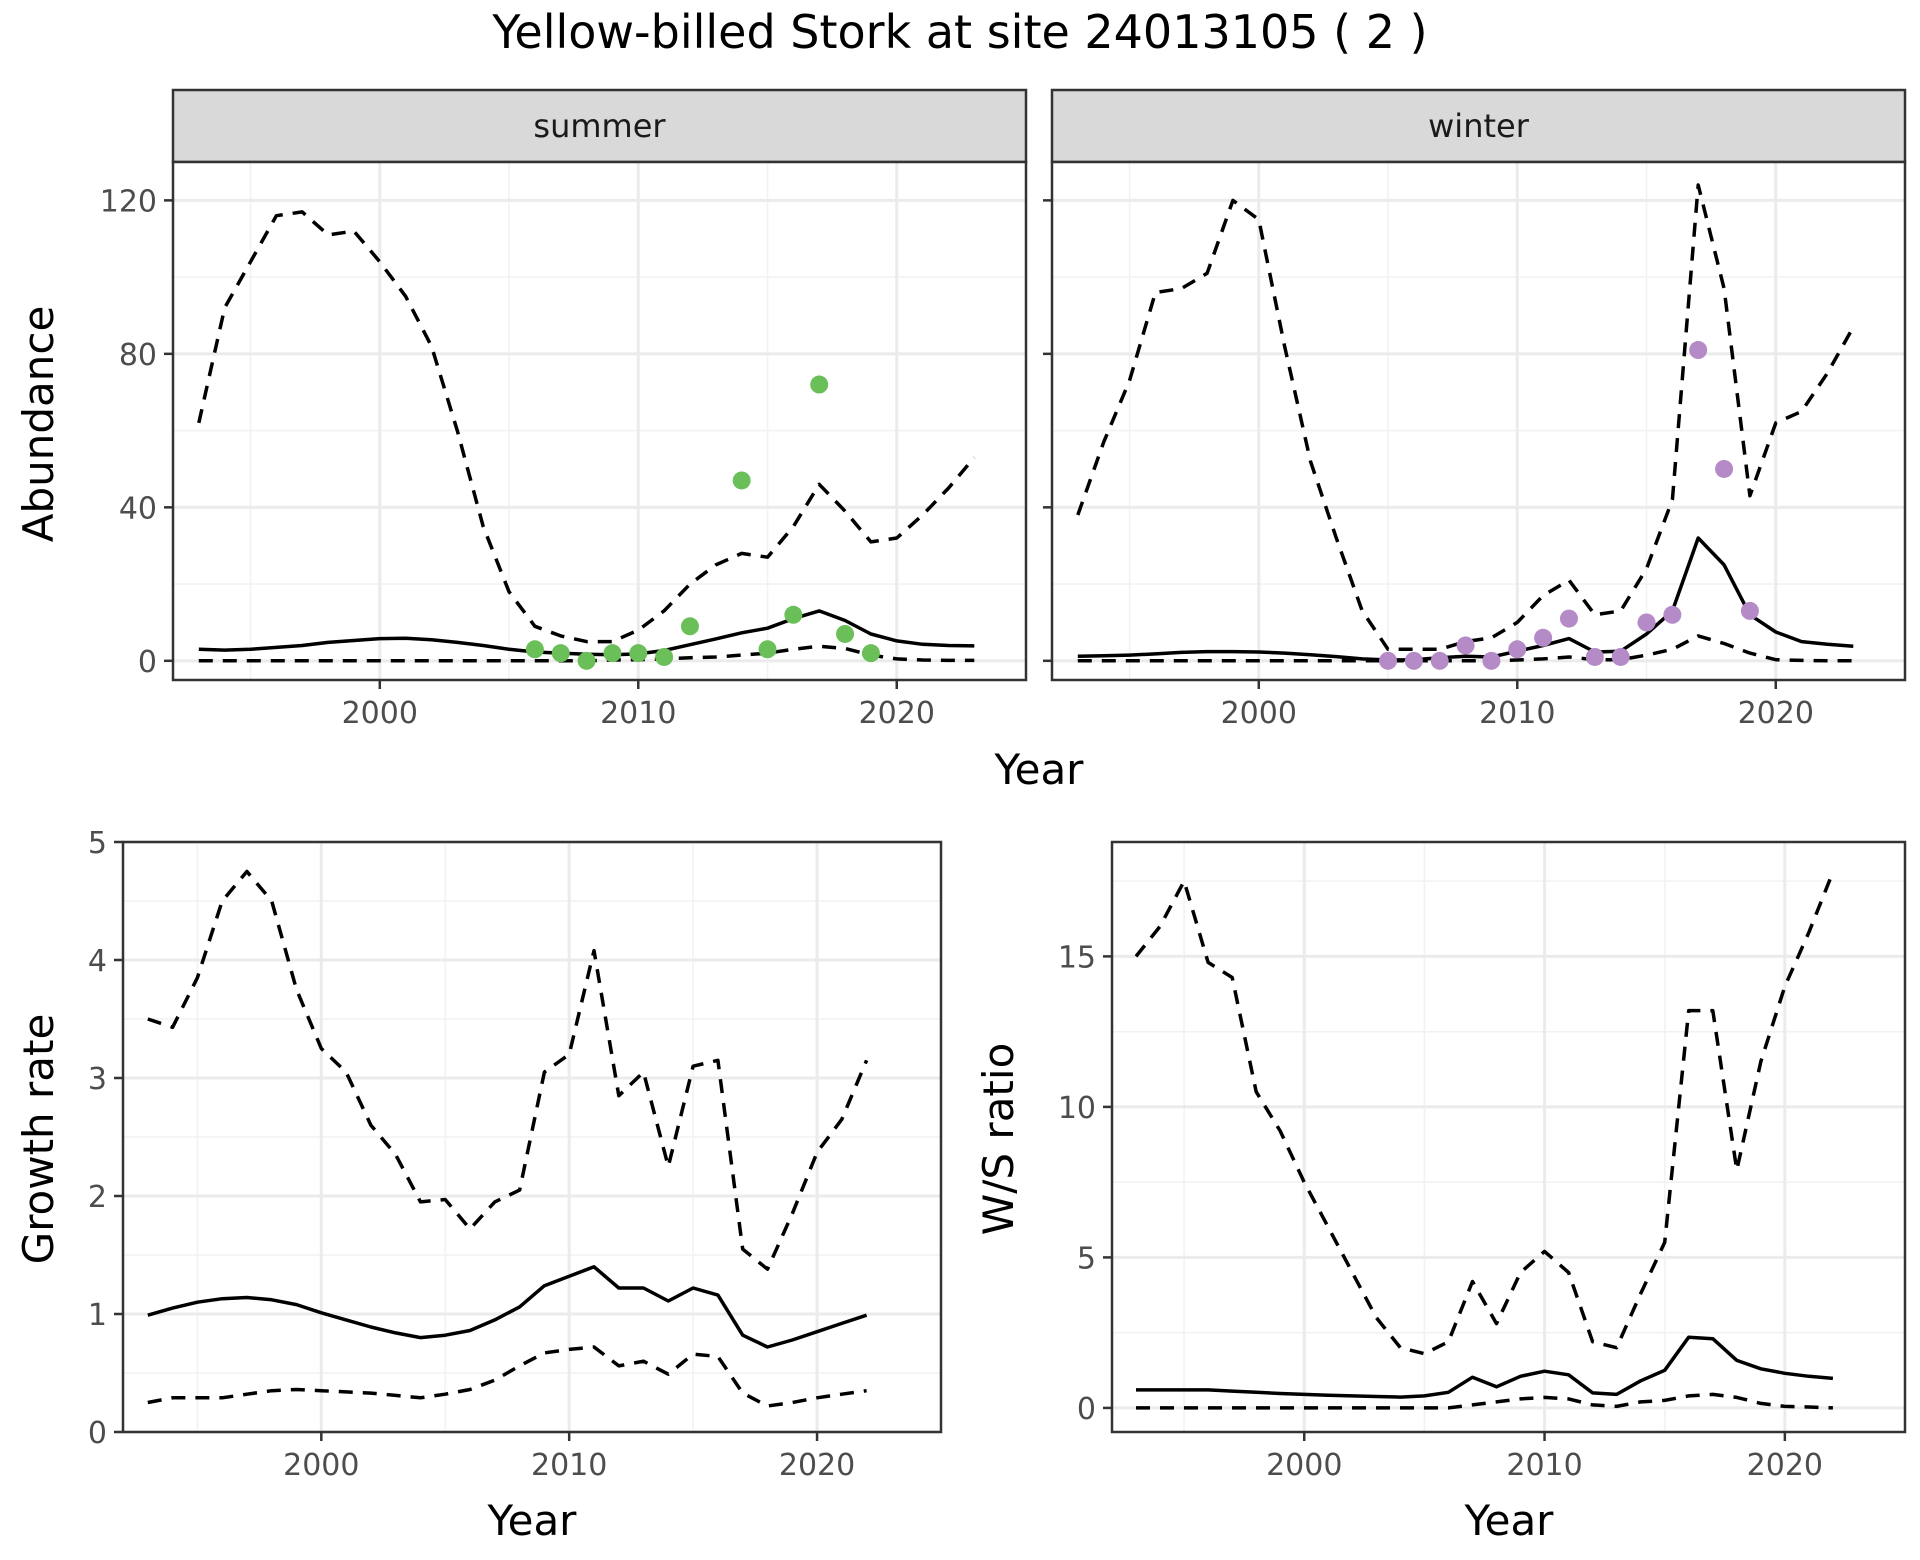 The width and height of the screenshot is (1920, 1560). Describe the element at coordinates (97, 1079) in the screenshot. I see `y-tick-label: 3` at that location.